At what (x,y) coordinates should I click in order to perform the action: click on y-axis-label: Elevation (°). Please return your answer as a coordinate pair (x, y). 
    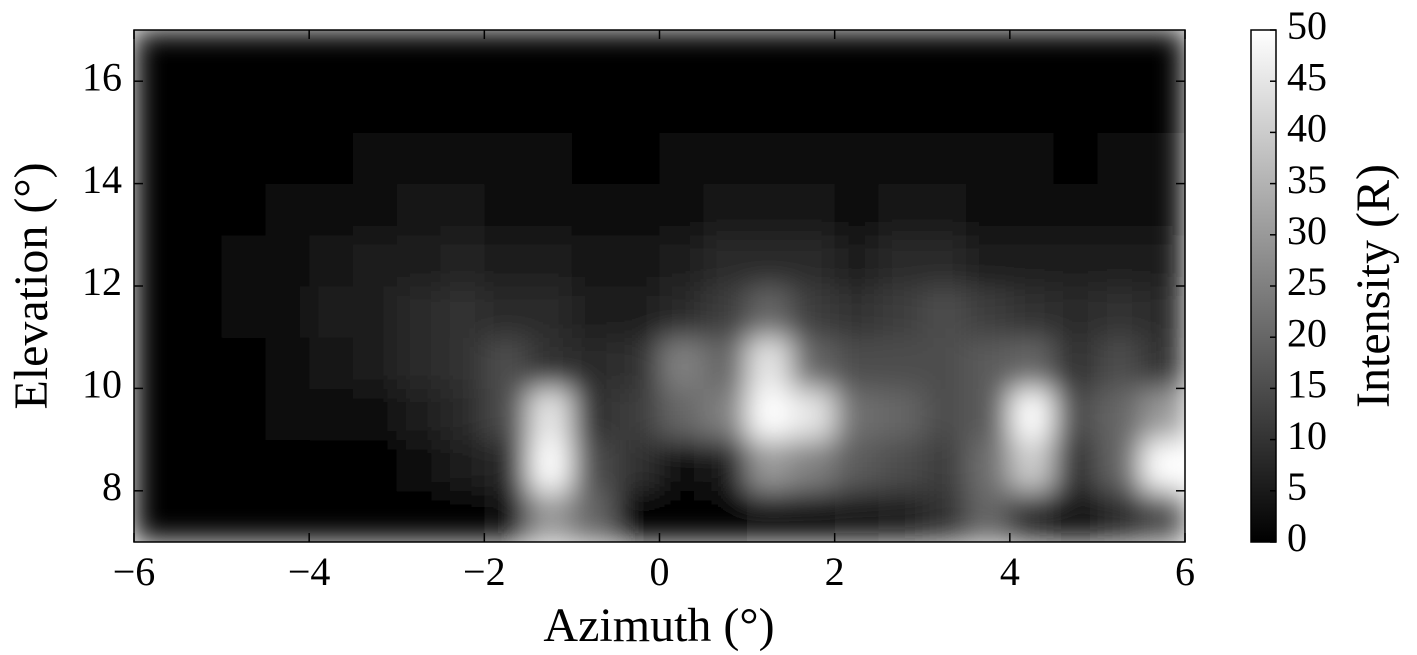
    Looking at the image, I should click on (31, 285).